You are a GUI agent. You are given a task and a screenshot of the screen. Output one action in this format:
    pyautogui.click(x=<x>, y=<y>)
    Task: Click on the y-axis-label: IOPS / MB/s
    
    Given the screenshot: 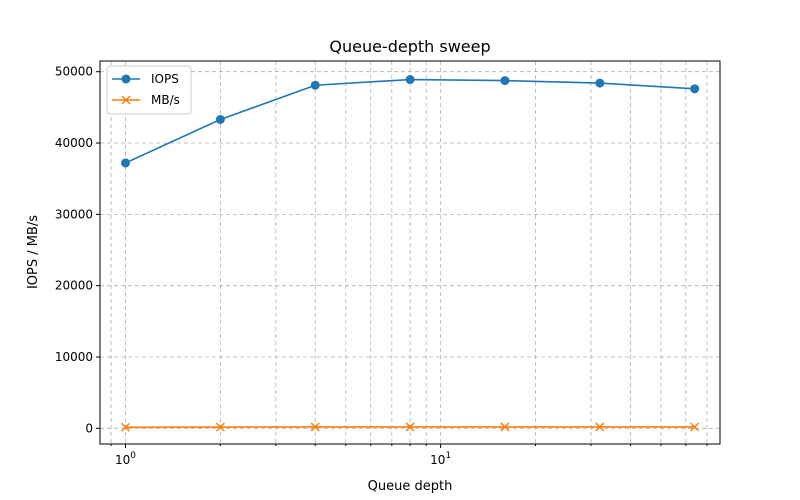 What is the action you would take?
    pyautogui.click(x=33, y=252)
    